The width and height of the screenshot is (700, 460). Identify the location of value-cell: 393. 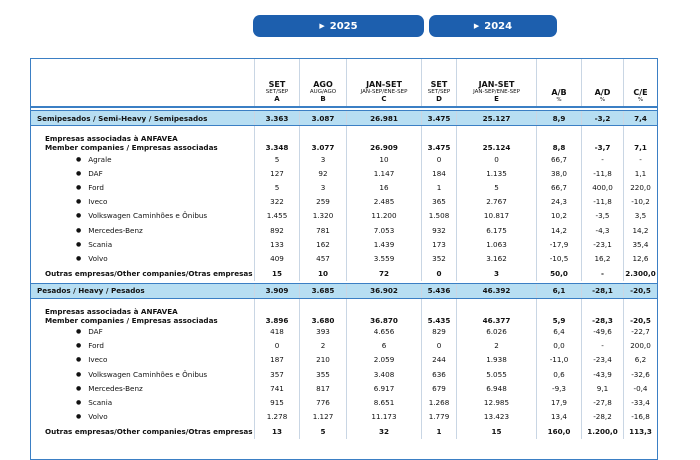
(322, 331).